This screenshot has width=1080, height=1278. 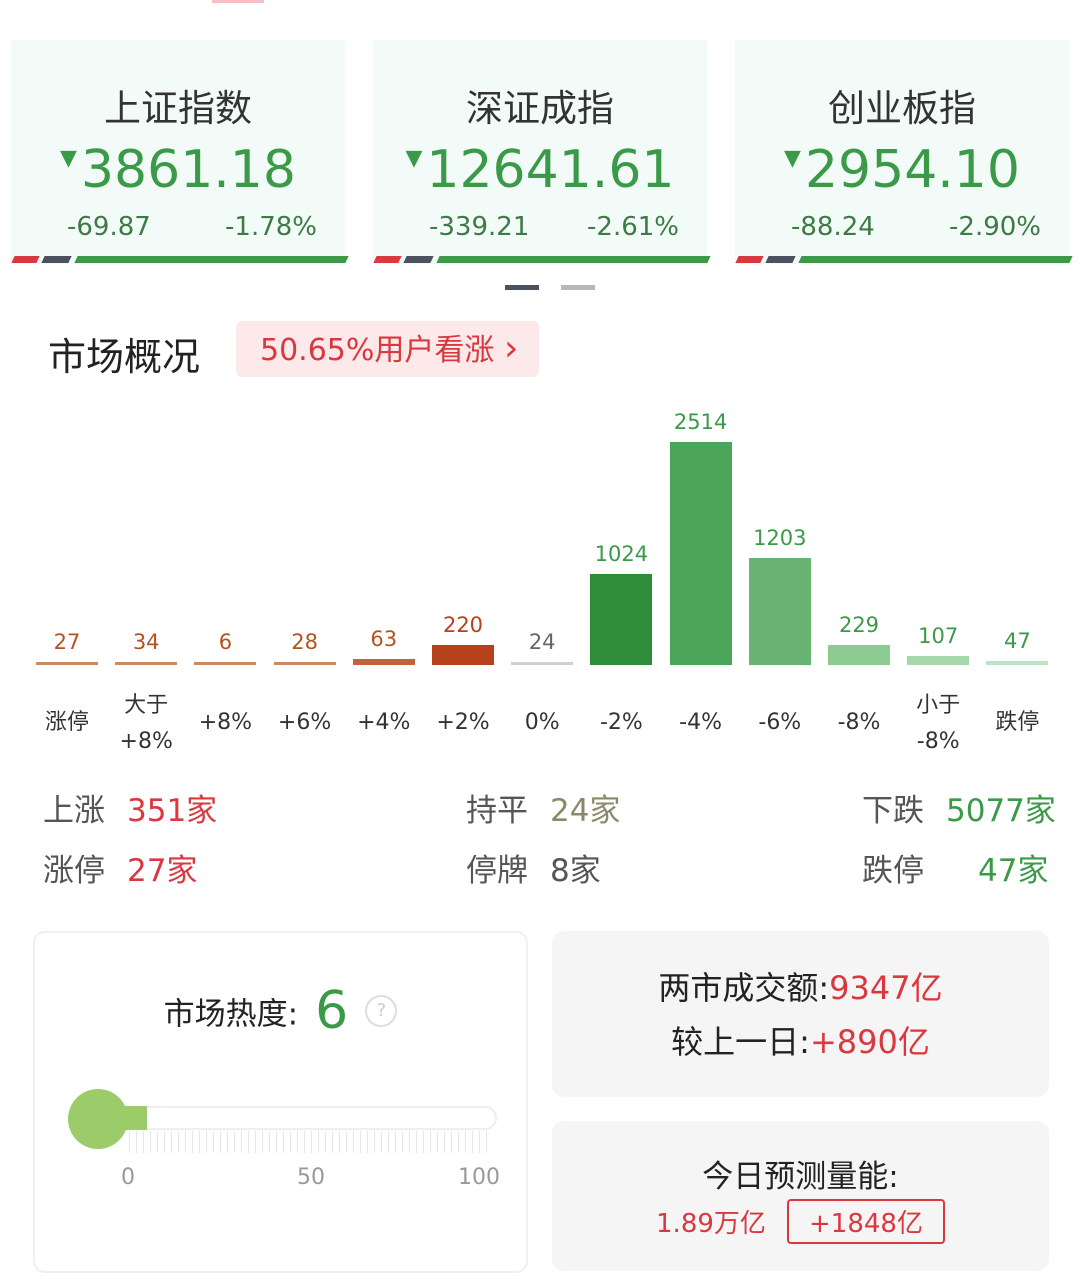 What do you see at coordinates (1017, 722) in the screenshot?
I see `category-label: 跌停` at bounding box center [1017, 722].